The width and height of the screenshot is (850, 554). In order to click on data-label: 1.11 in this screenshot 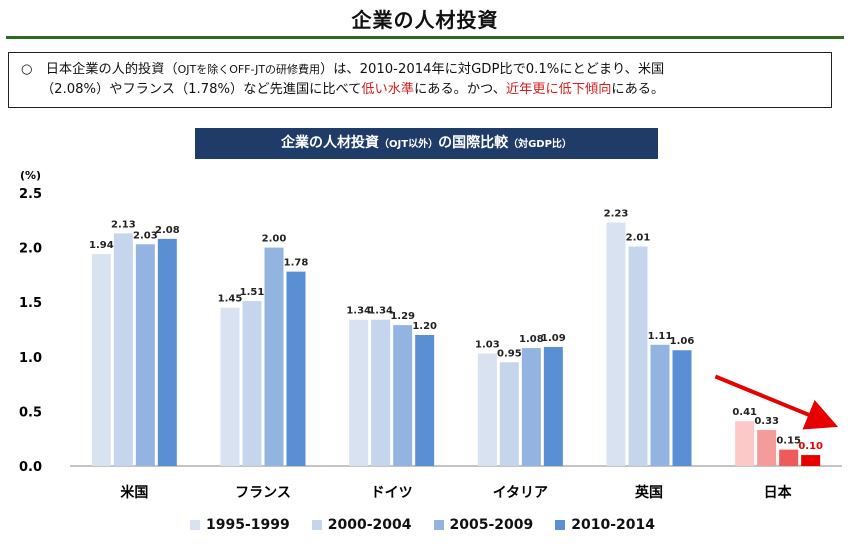, I will do `click(660, 336)`.